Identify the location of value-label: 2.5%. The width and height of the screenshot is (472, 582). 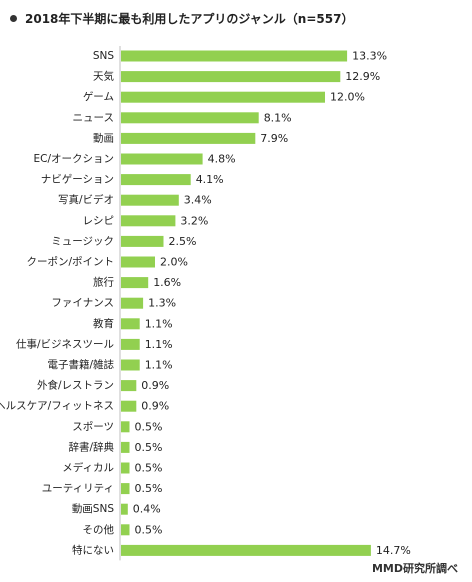
(183, 241).